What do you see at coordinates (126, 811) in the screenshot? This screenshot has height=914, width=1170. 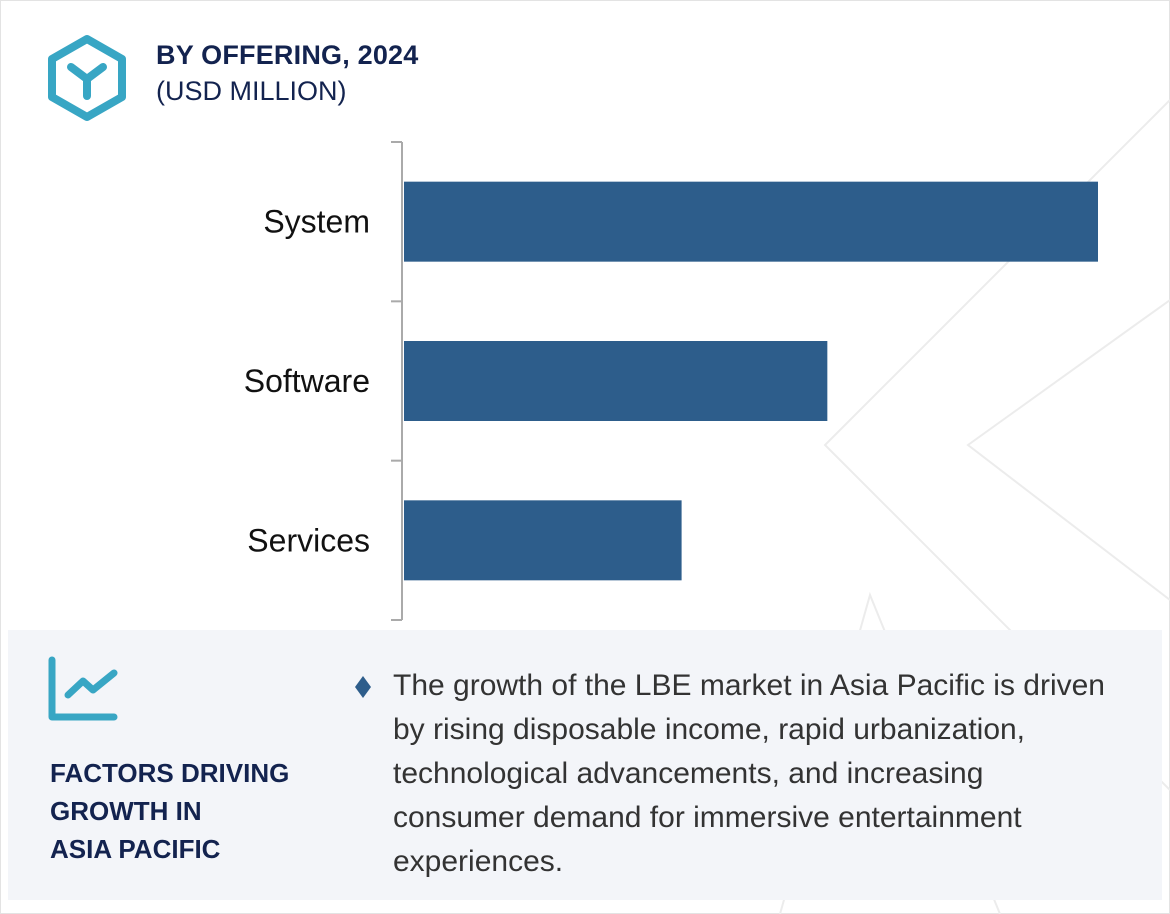 I see `factors-heading-line: GROWTH IN` at bounding box center [126, 811].